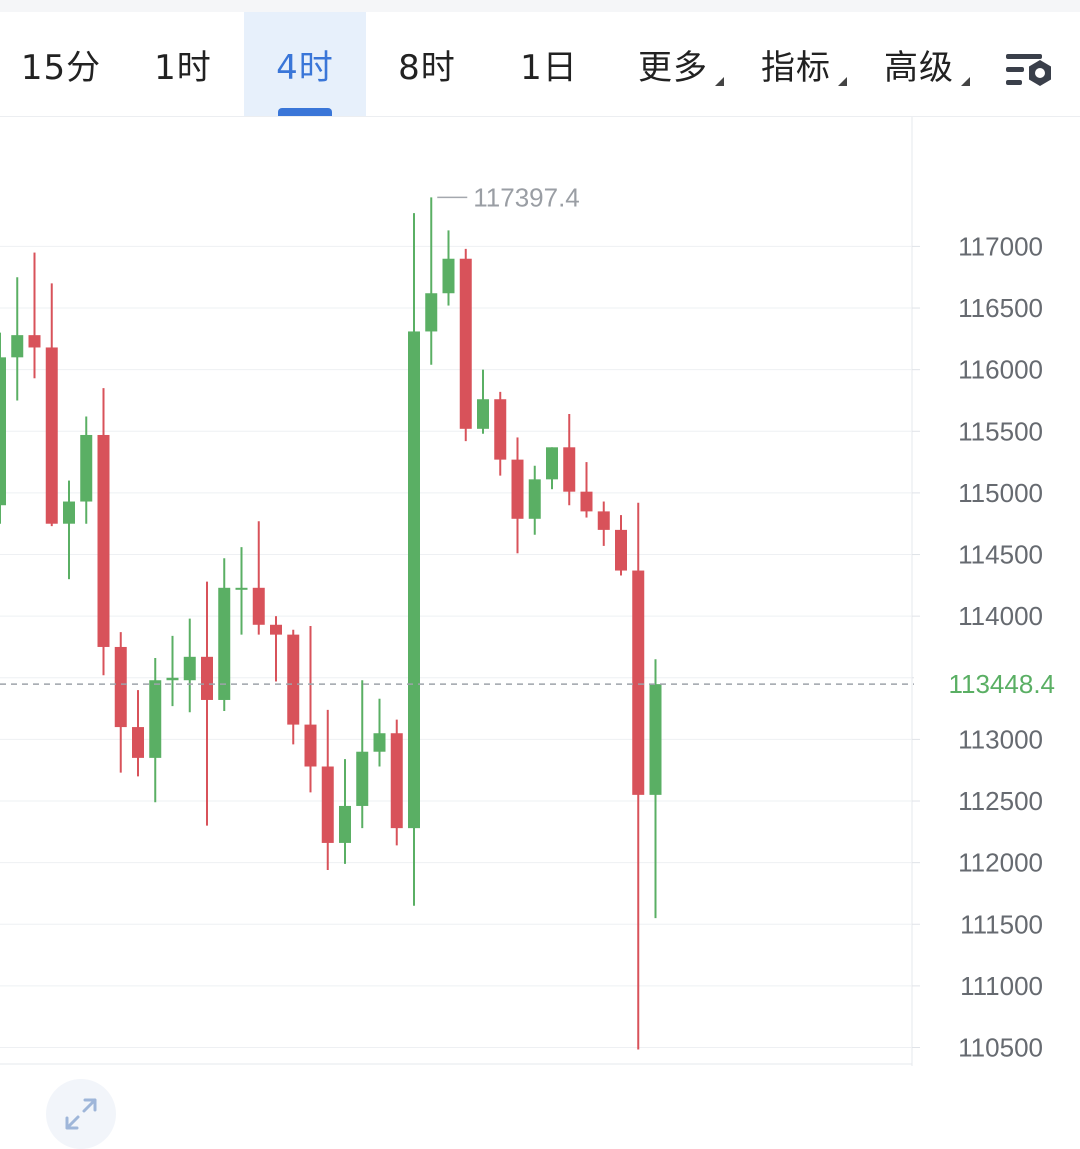  What do you see at coordinates (1000, 308) in the screenshot?
I see `y-tick-label: 116500` at bounding box center [1000, 308].